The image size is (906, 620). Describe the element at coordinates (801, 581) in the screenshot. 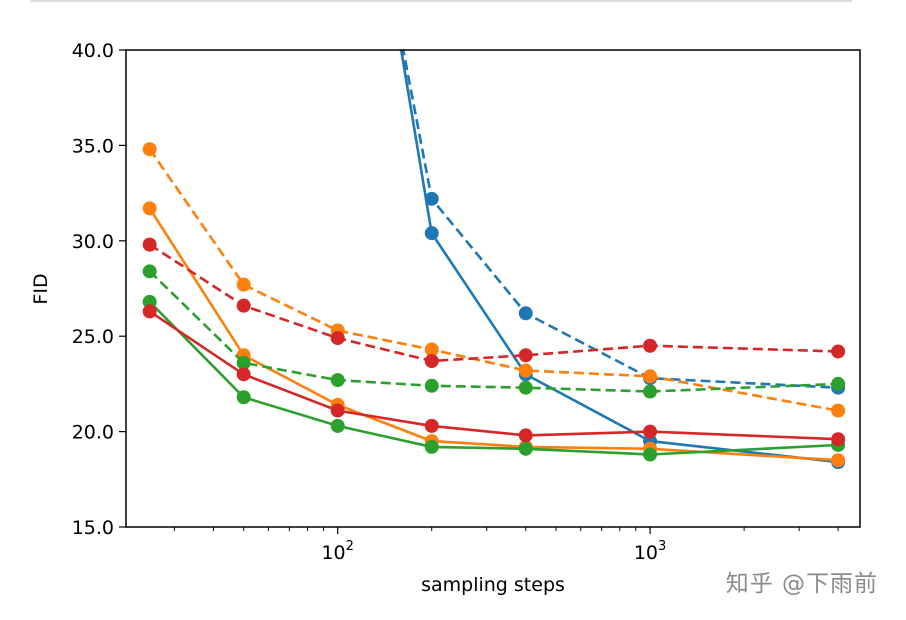

I see `watermark-text: 知乎 @下雨前` at that location.